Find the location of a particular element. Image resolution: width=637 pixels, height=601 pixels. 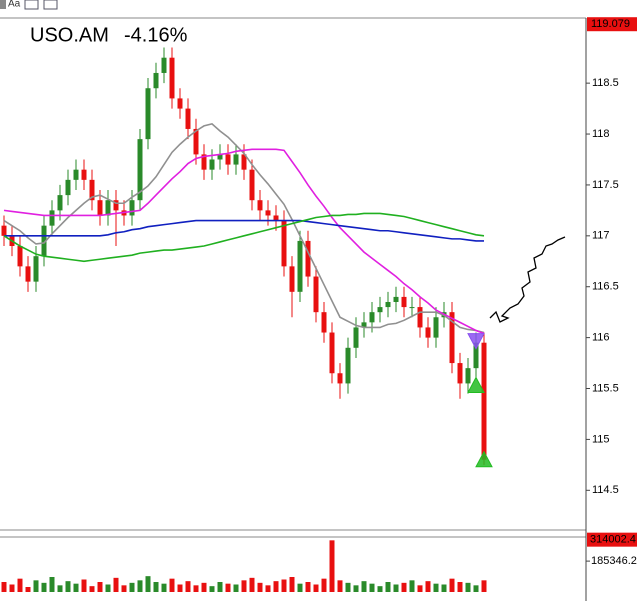

y-tick-label: 115.5 is located at coordinates (605, 388).